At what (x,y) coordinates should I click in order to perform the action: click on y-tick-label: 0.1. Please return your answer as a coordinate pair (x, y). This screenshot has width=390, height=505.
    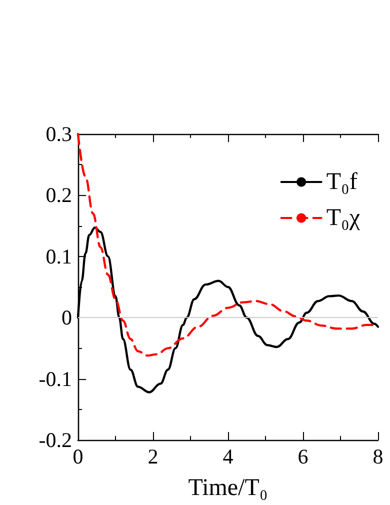
    Looking at the image, I should click on (59, 256).